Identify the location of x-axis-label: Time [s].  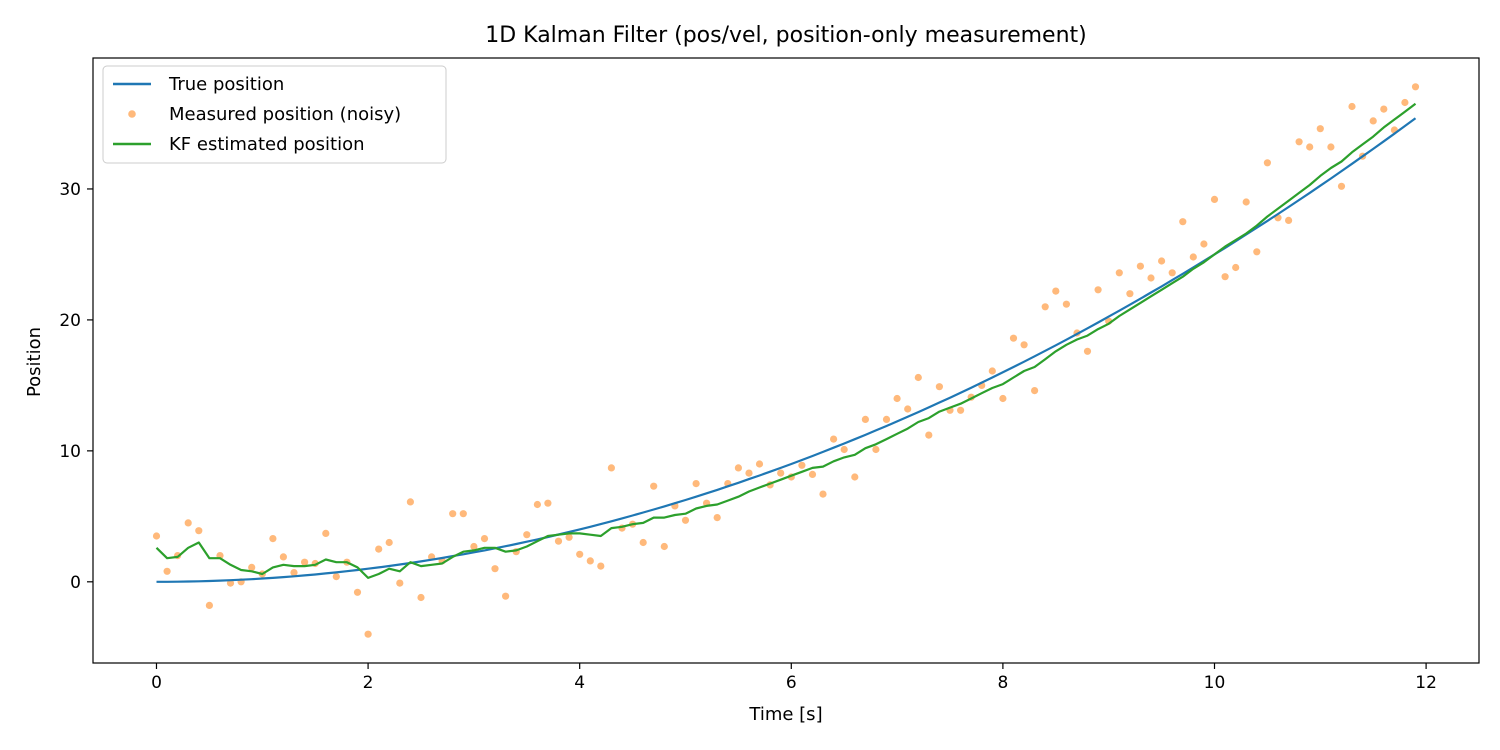
(785, 714).